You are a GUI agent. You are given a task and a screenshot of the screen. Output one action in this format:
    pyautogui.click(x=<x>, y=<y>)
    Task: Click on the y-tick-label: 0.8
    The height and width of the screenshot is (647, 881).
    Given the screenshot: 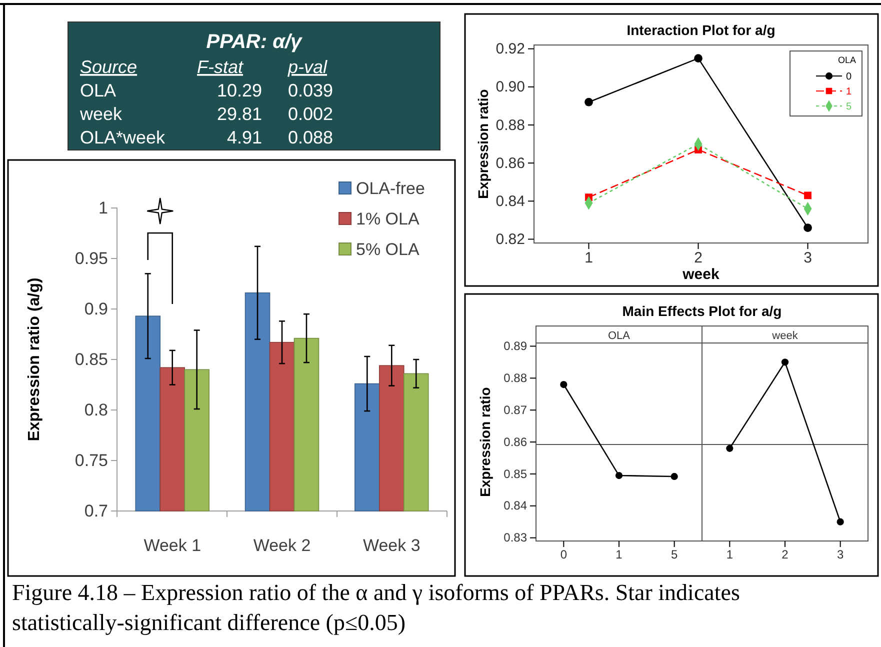 What is the action you would take?
    pyautogui.click(x=96, y=410)
    